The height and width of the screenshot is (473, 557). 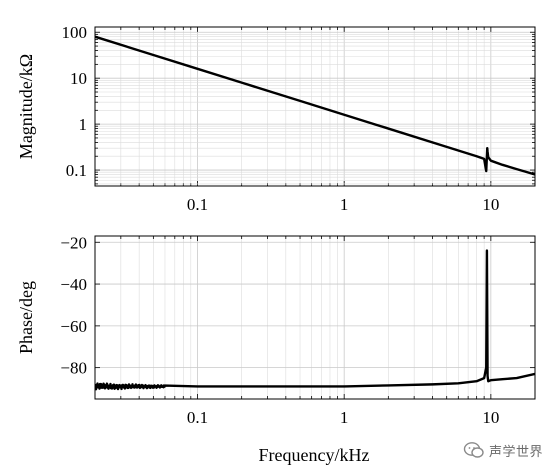 What do you see at coordinates (473, 450) in the screenshot?
I see `wechat-logo-icon` at bounding box center [473, 450].